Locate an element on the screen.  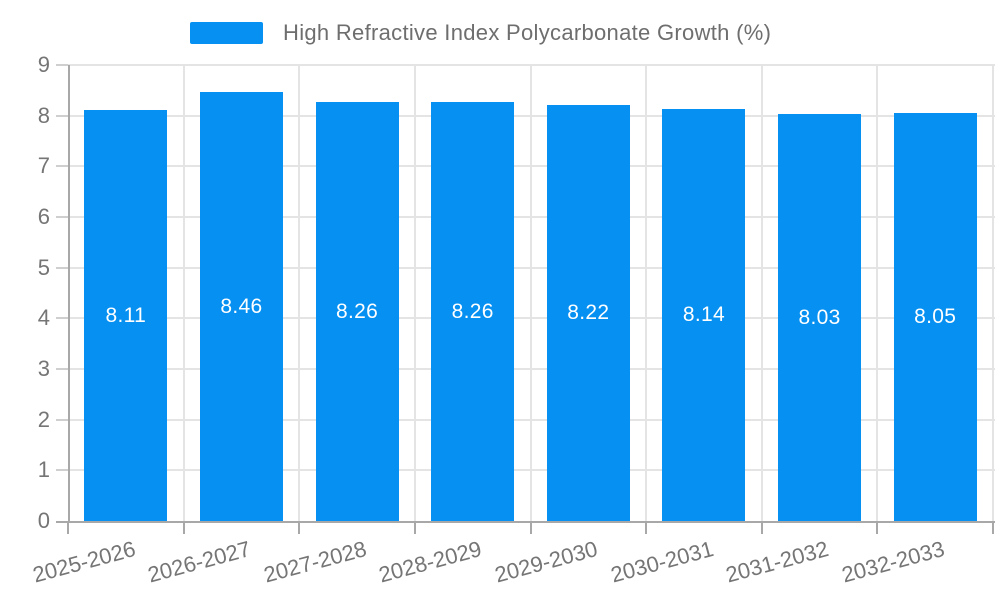
x-tick-label: 2027-2028 is located at coordinates (315, 562).